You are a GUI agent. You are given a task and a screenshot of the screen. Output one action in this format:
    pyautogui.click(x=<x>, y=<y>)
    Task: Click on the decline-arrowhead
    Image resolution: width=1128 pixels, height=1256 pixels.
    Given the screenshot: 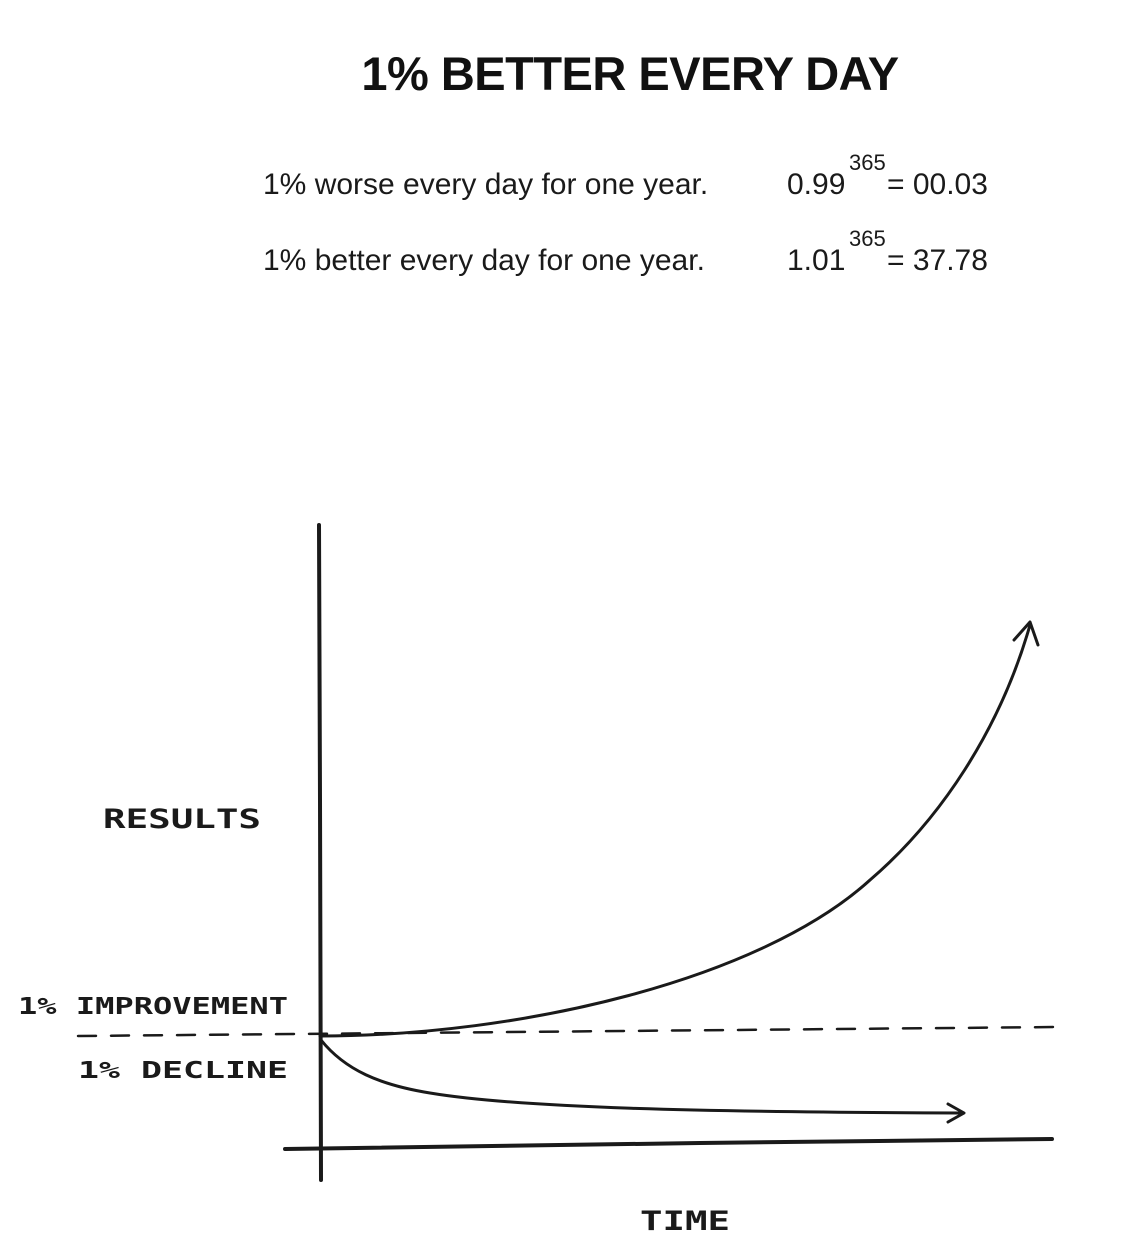 What is the action you would take?
    pyautogui.click(x=956, y=1113)
    